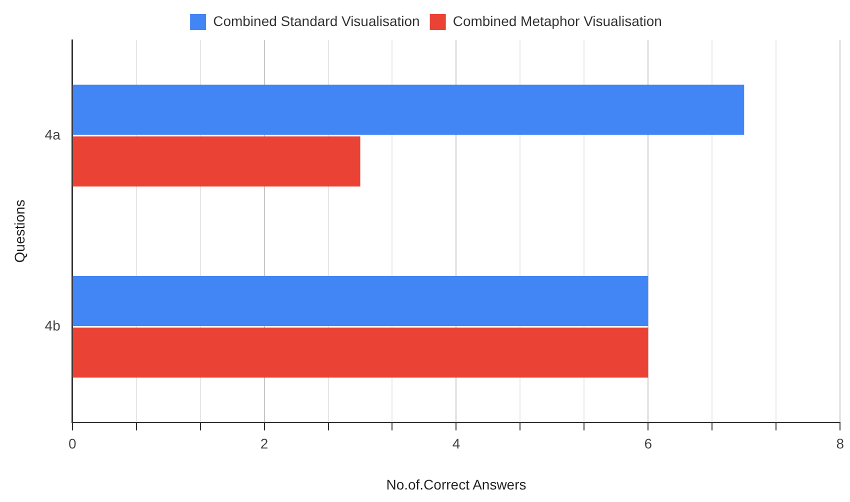 The image size is (850, 502). What do you see at coordinates (264, 444) in the screenshot?
I see `x-tick-label: 2` at bounding box center [264, 444].